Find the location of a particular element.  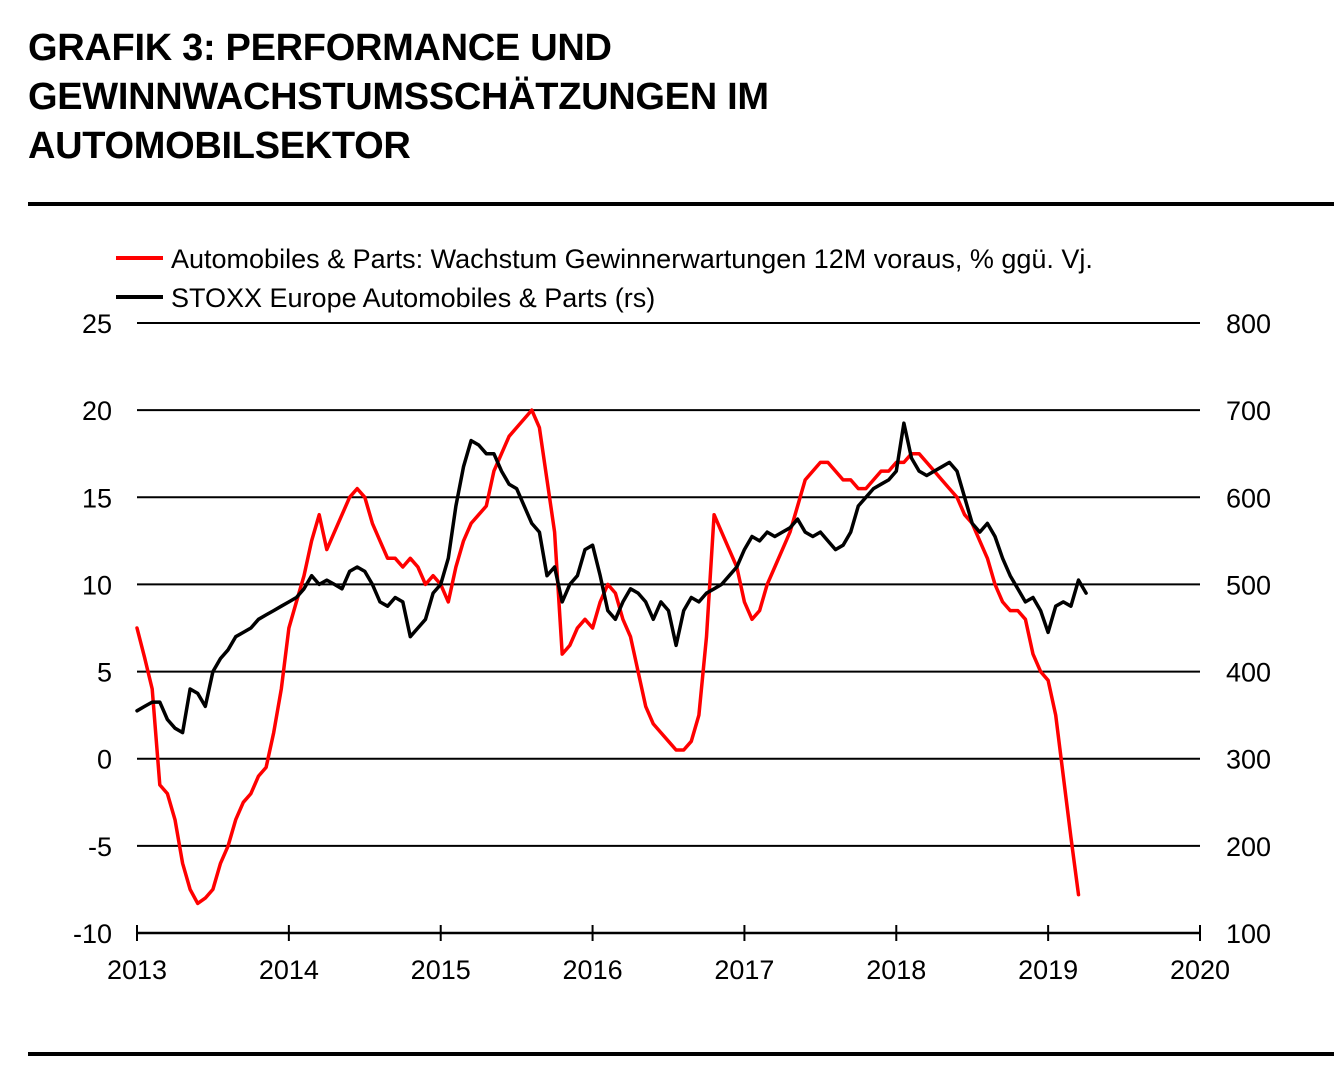

x-tick-label: 2015 is located at coordinates (441, 970).